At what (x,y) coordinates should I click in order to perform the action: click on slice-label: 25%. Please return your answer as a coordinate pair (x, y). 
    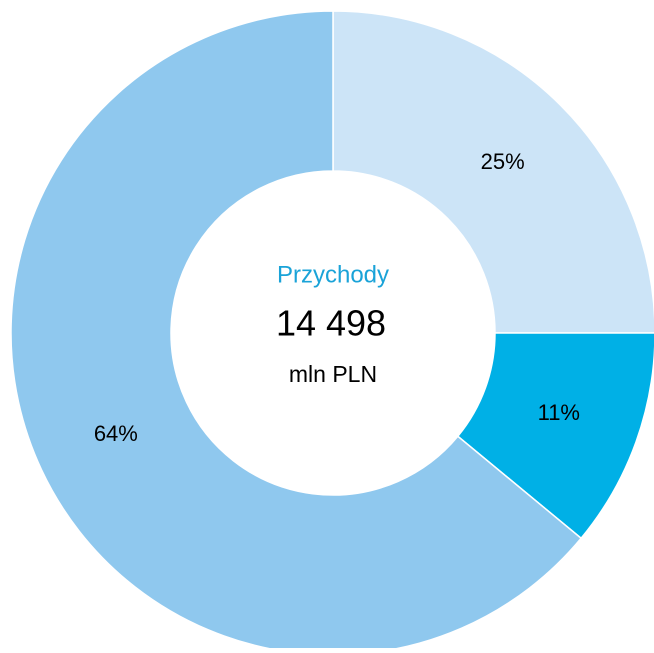
    Looking at the image, I should click on (503, 161).